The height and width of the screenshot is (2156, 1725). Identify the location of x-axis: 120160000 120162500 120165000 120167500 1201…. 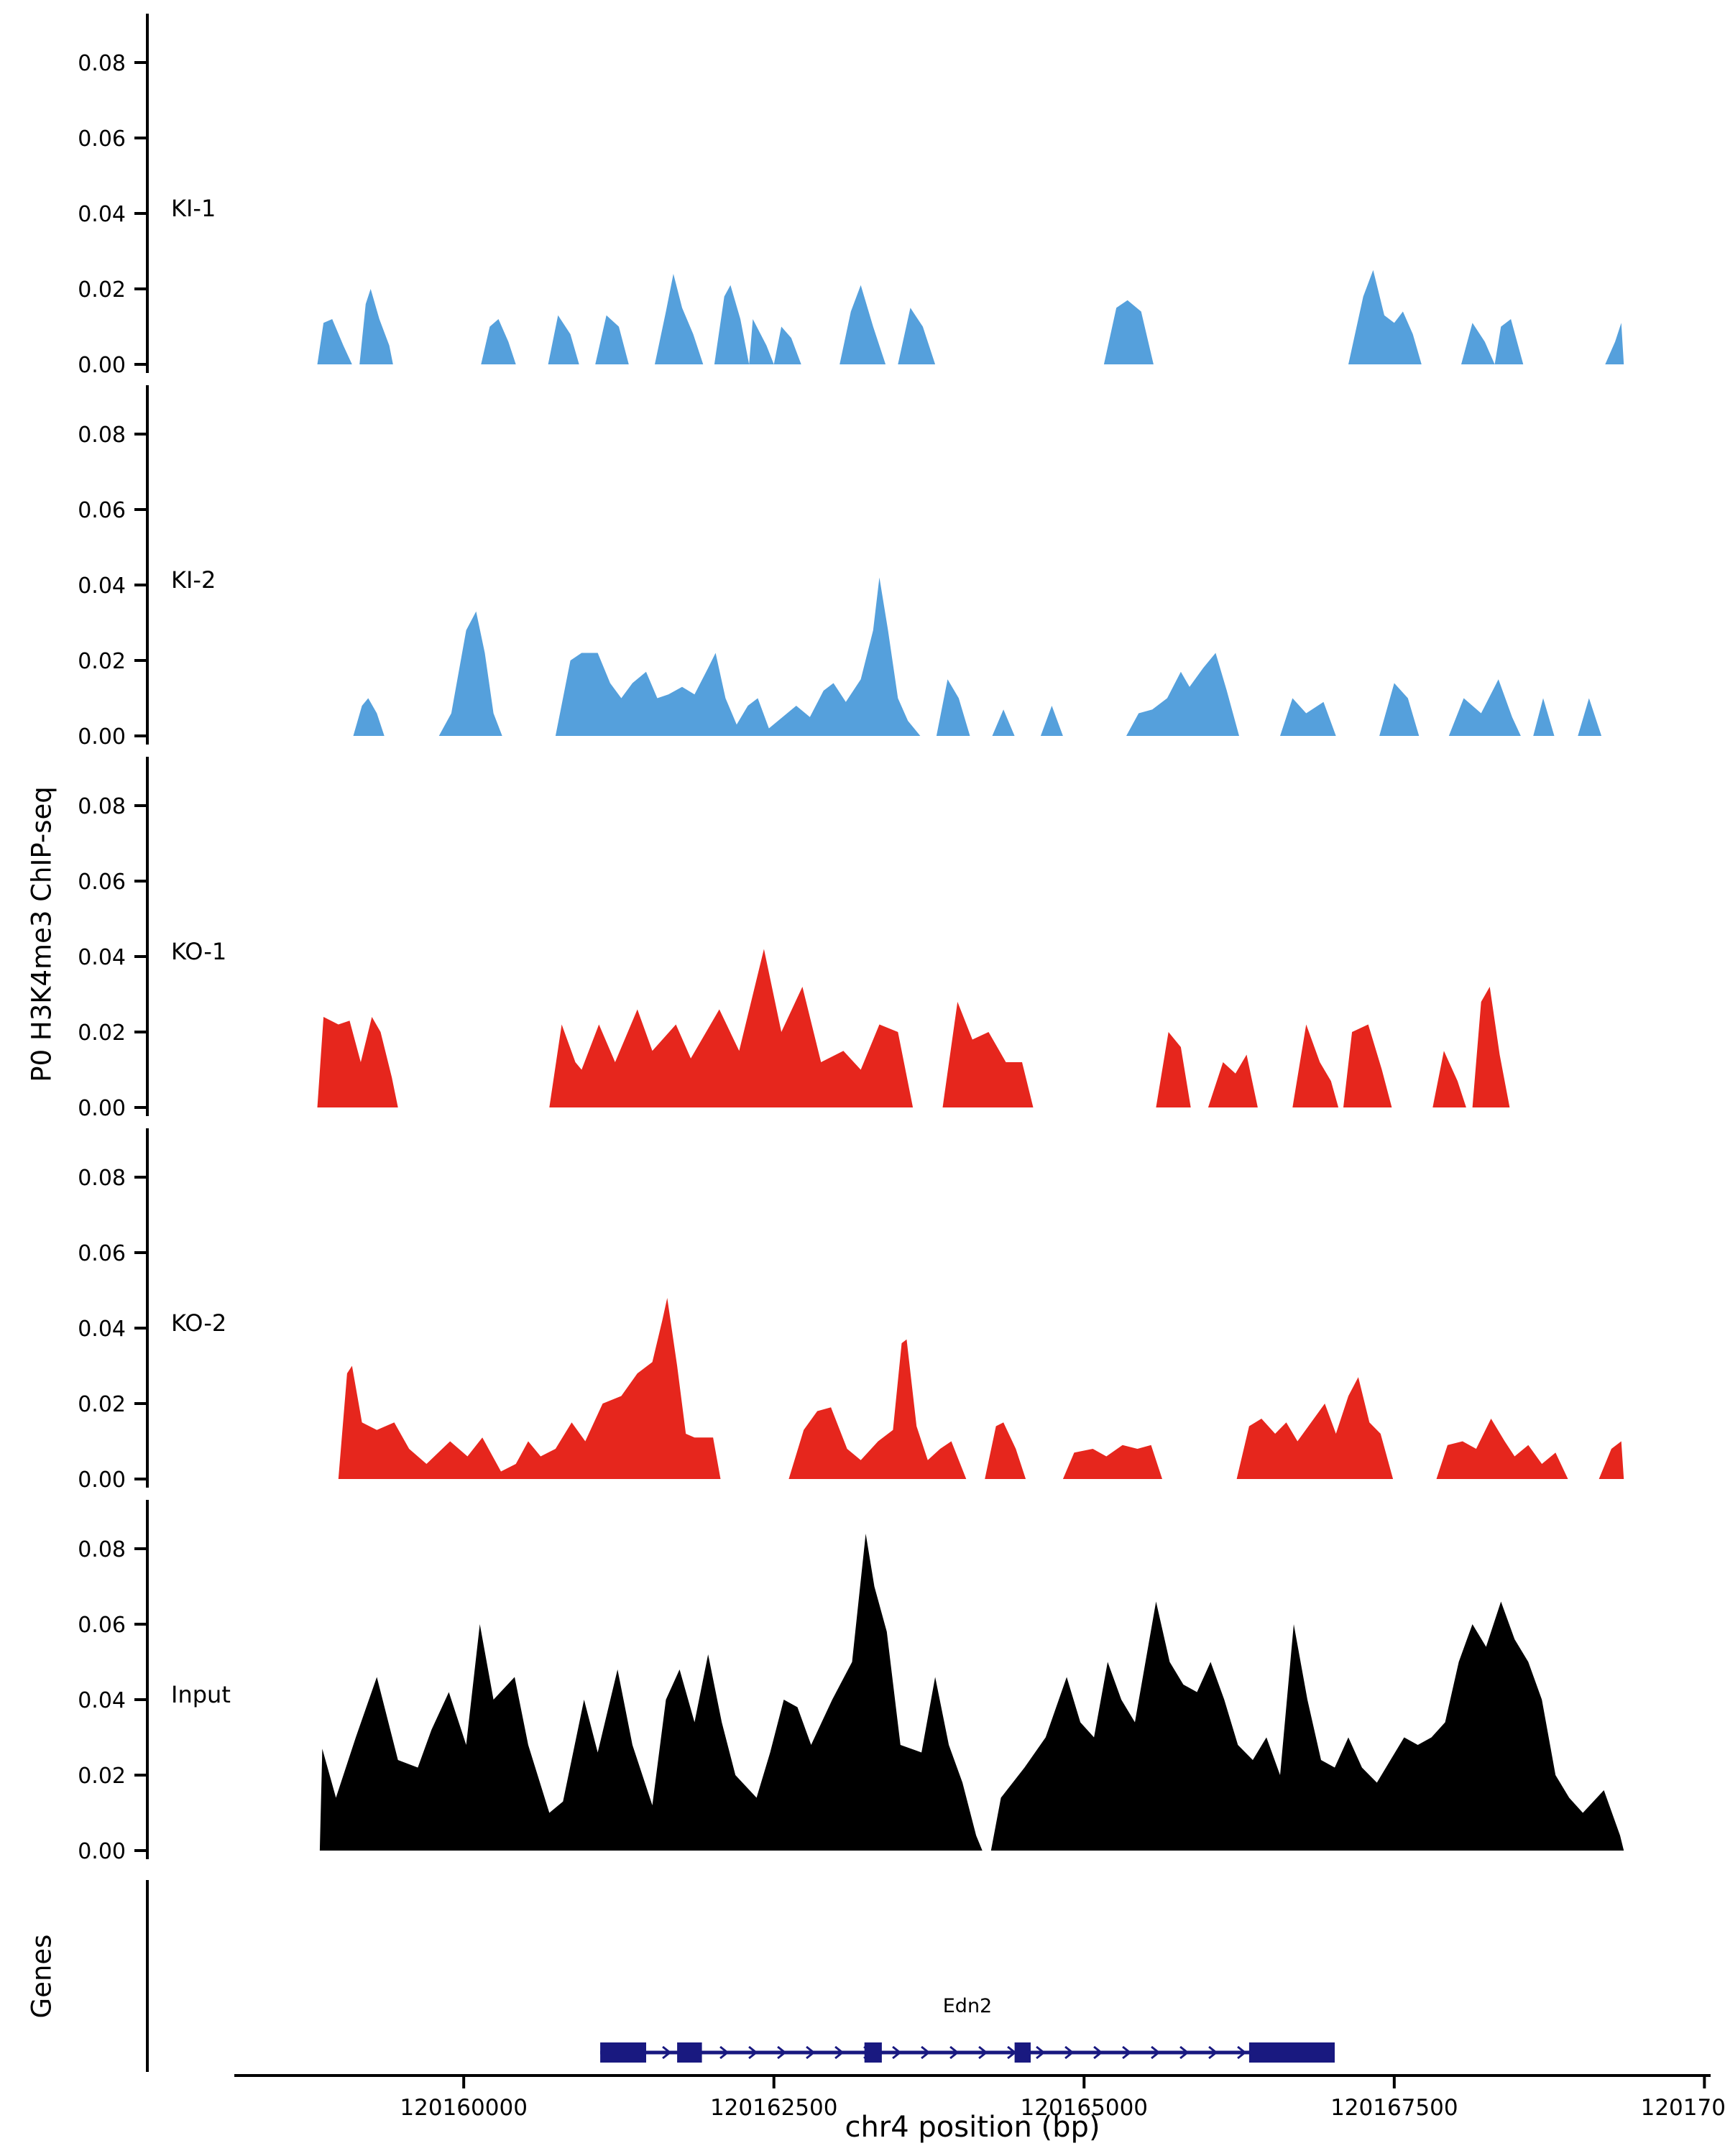
(979, 2097).